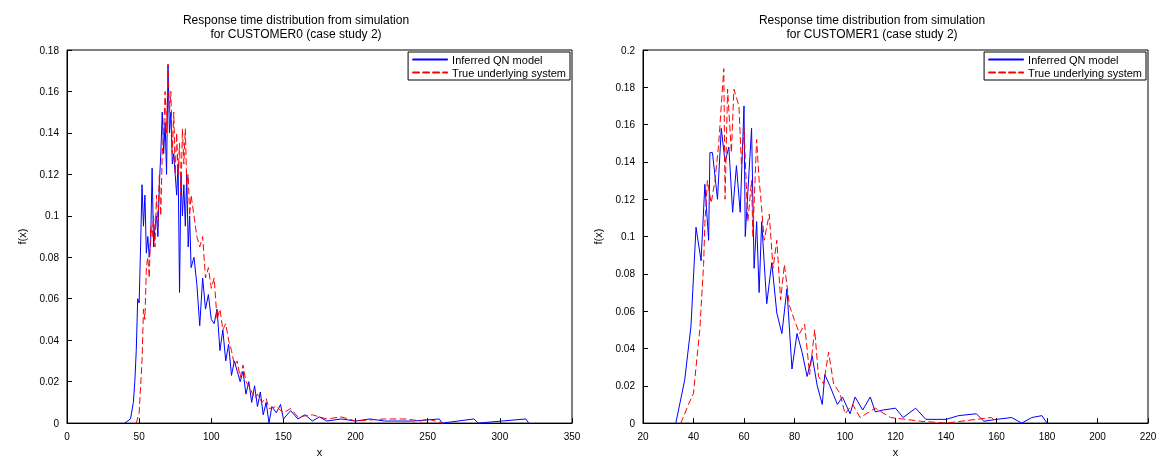 This screenshot has width=1169, height=470. I want to click on x-tick-label: 40, so click(693, 436).